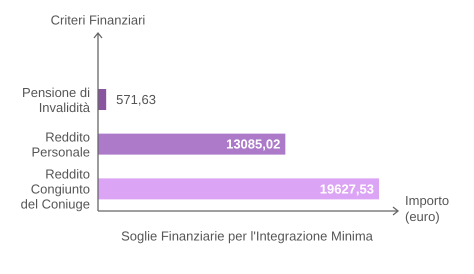 This screenshot has height=274, width=474. What do you see at coordinates (56, 99) in the screenshot?
I see `y-tick-label: Pensione di Invalidità` at bounding box center [56, 99].